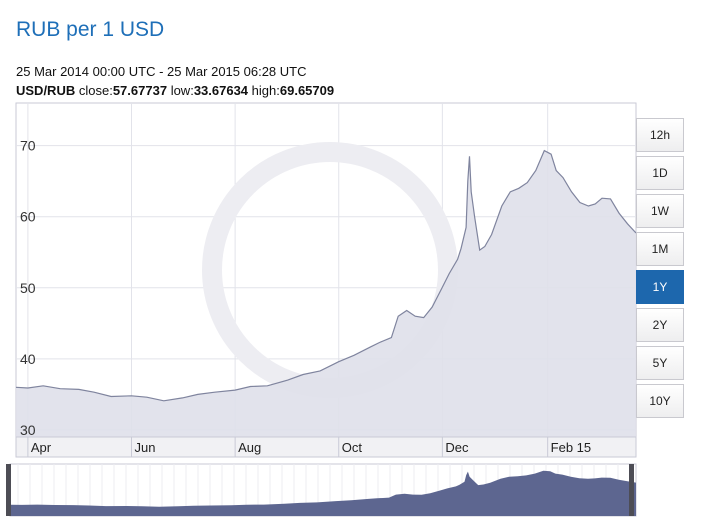 This screenshot has height=525, width=716. What do you see at coordinates (95, 90) in the screenshot?
I see `close-label: close:` at bounding box center [95, 90].